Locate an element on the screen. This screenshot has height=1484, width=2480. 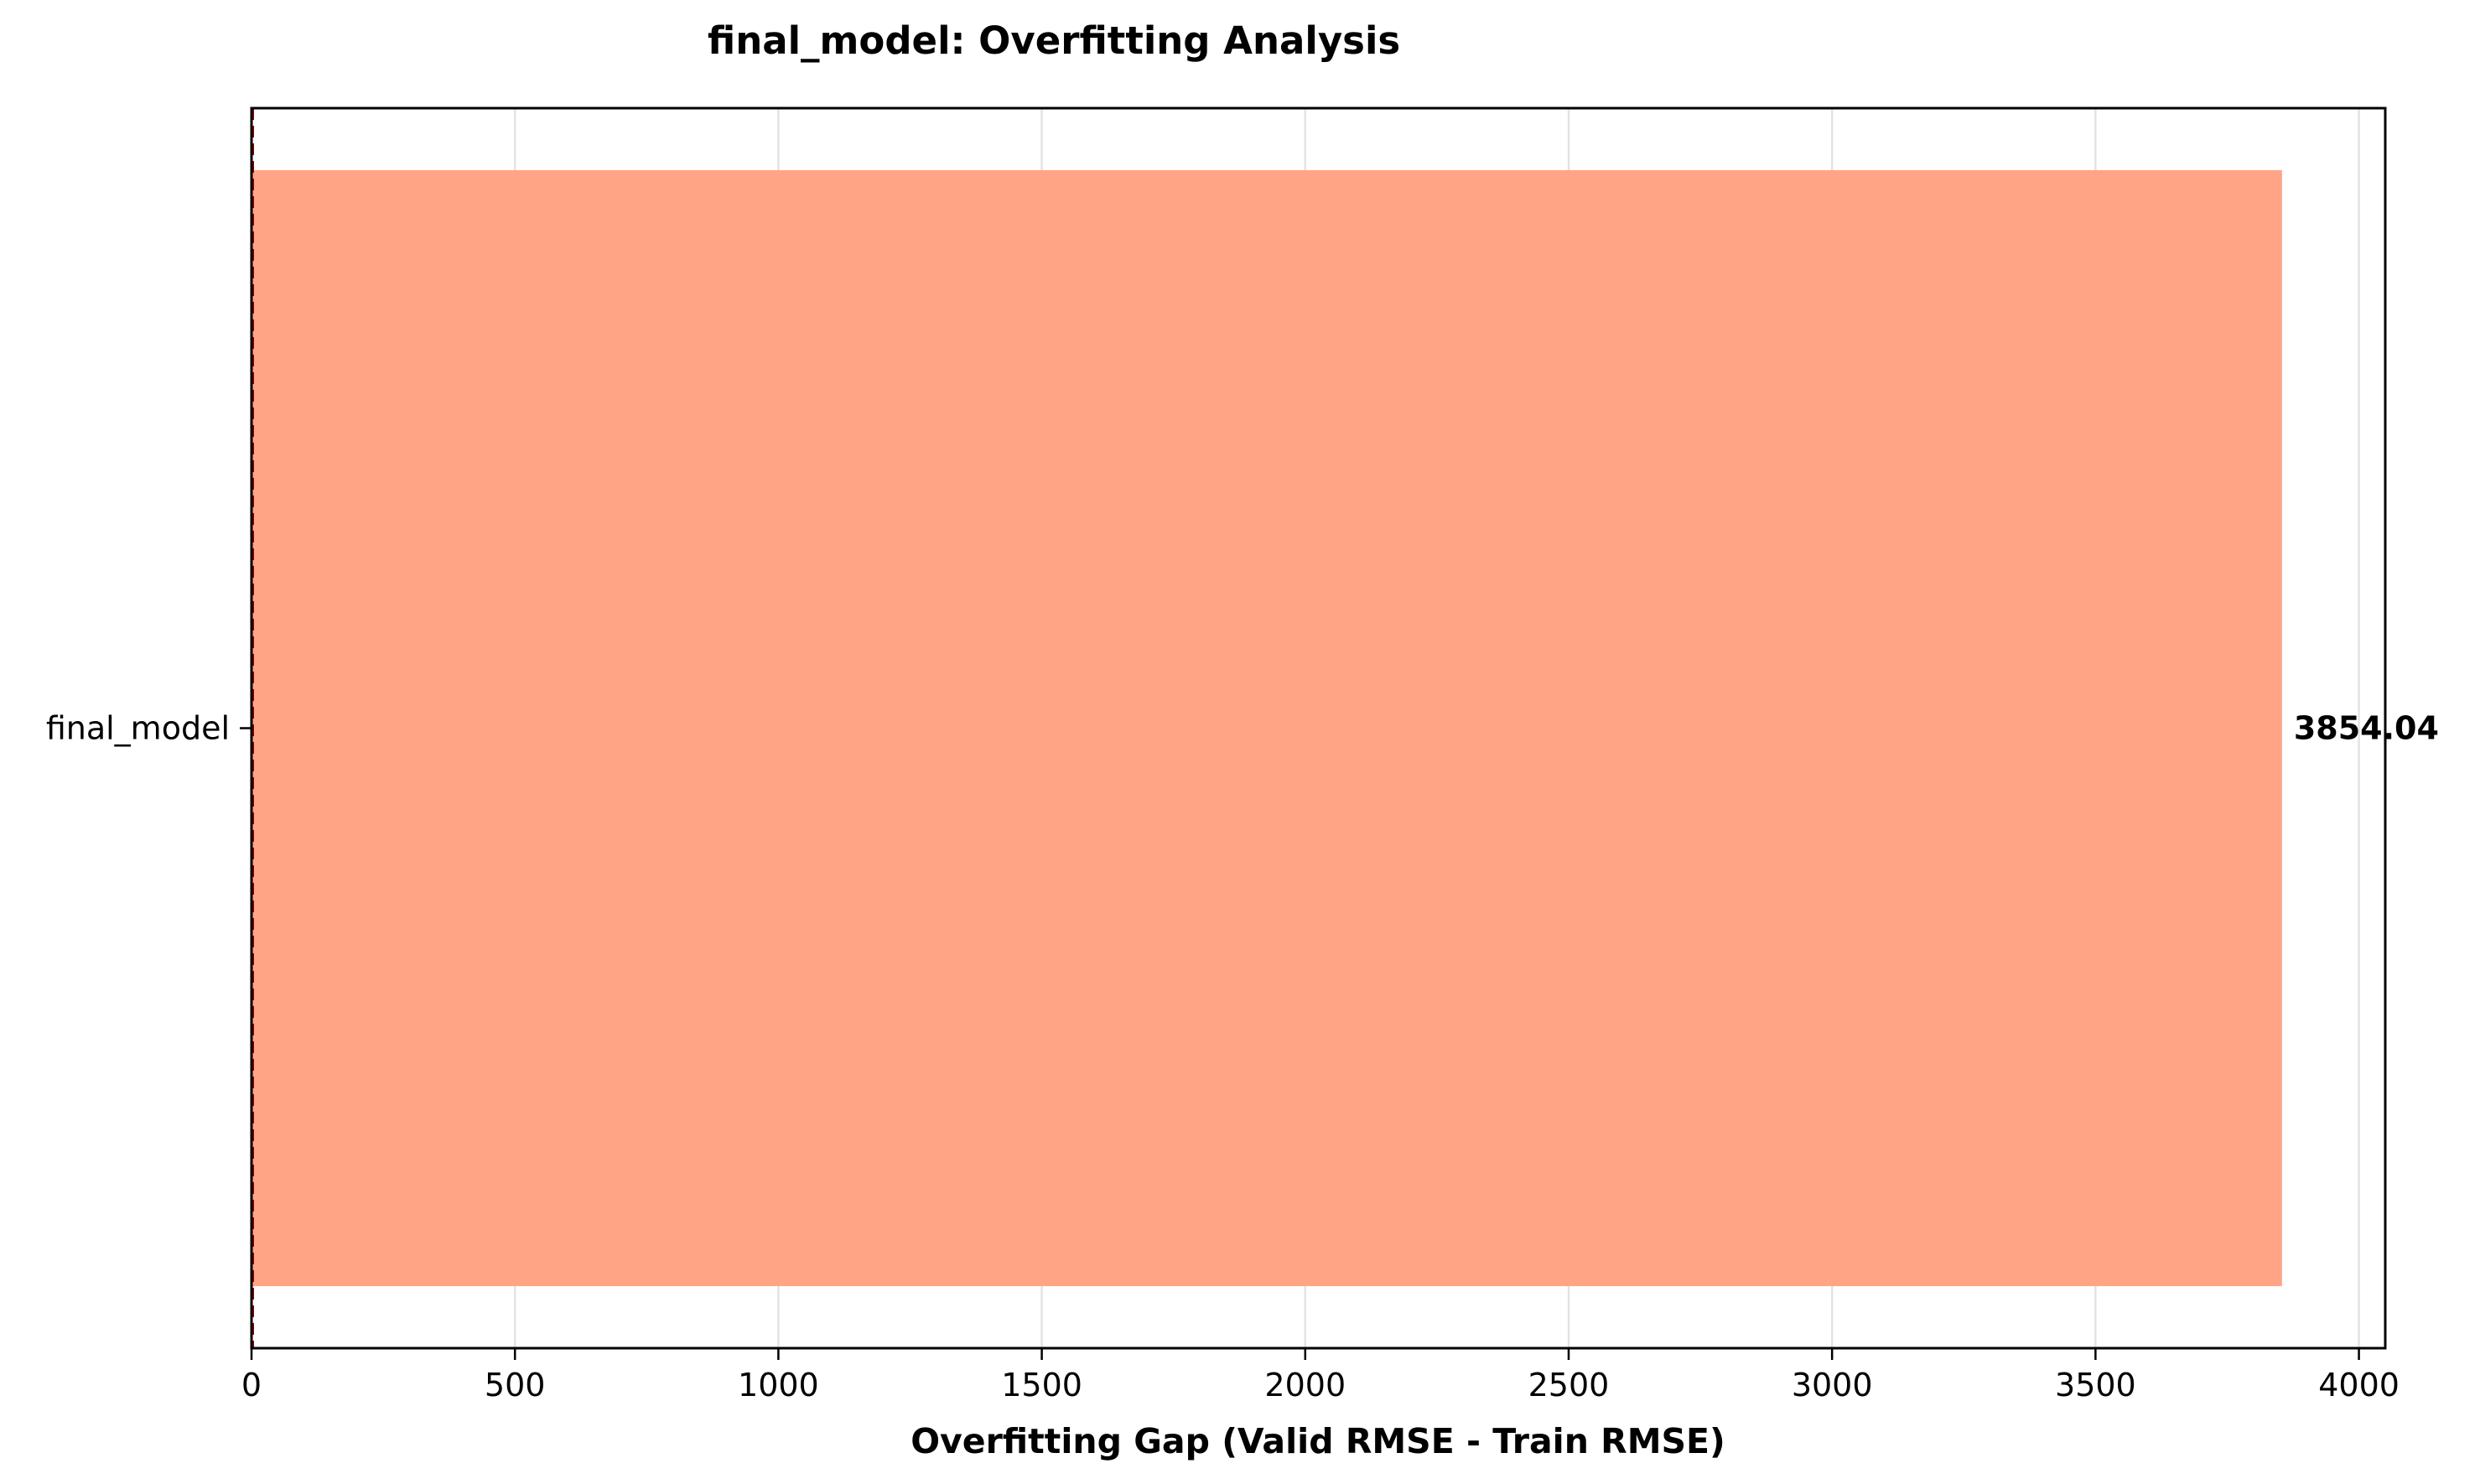
x-axis-ticks: 0 500 1000 1500 2000 2500 3000 3500 4000 is located at coordinates (1320, 1376).